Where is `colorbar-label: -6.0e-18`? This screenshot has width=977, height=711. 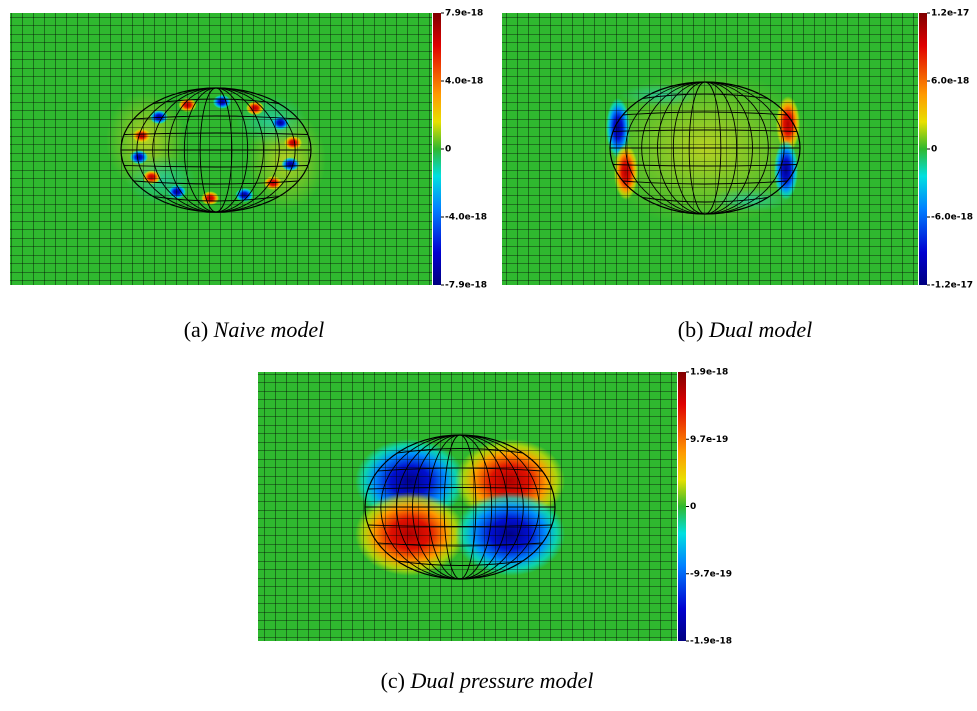
colorbar-label: -6.0e-18 is located at coordinates (952, 218).